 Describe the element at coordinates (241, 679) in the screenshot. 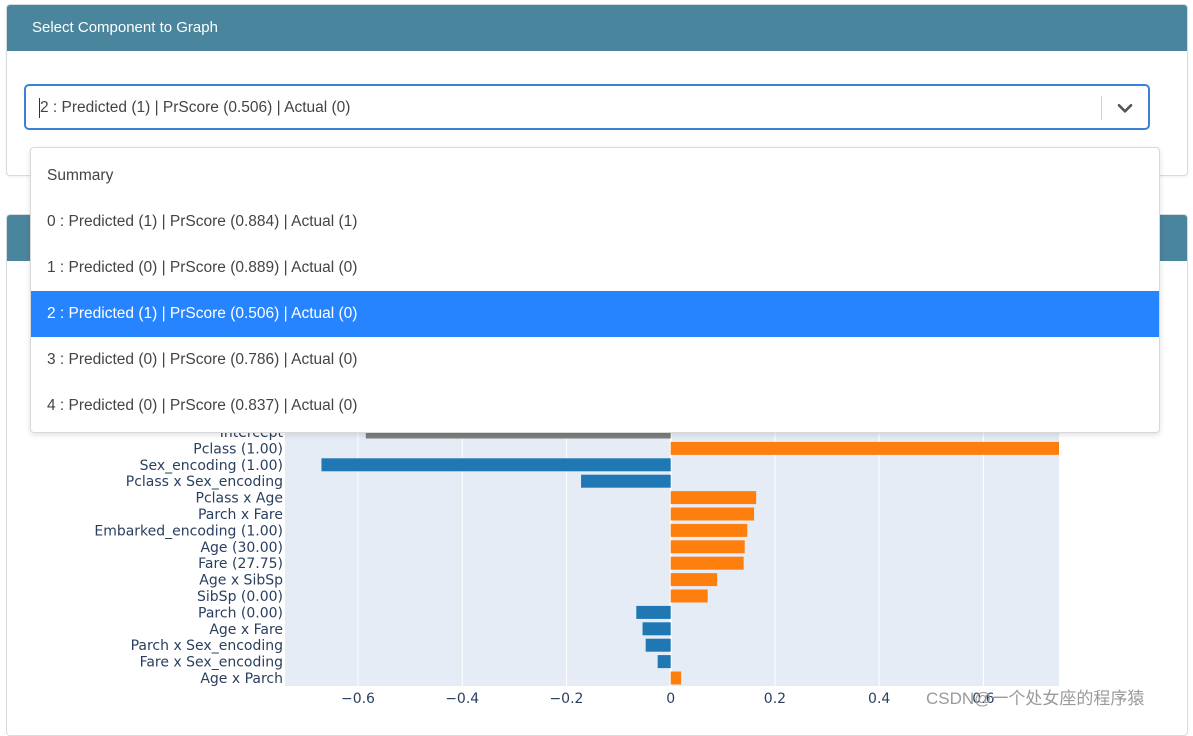

I see `y-tick-label: Age x Parch` at that location.